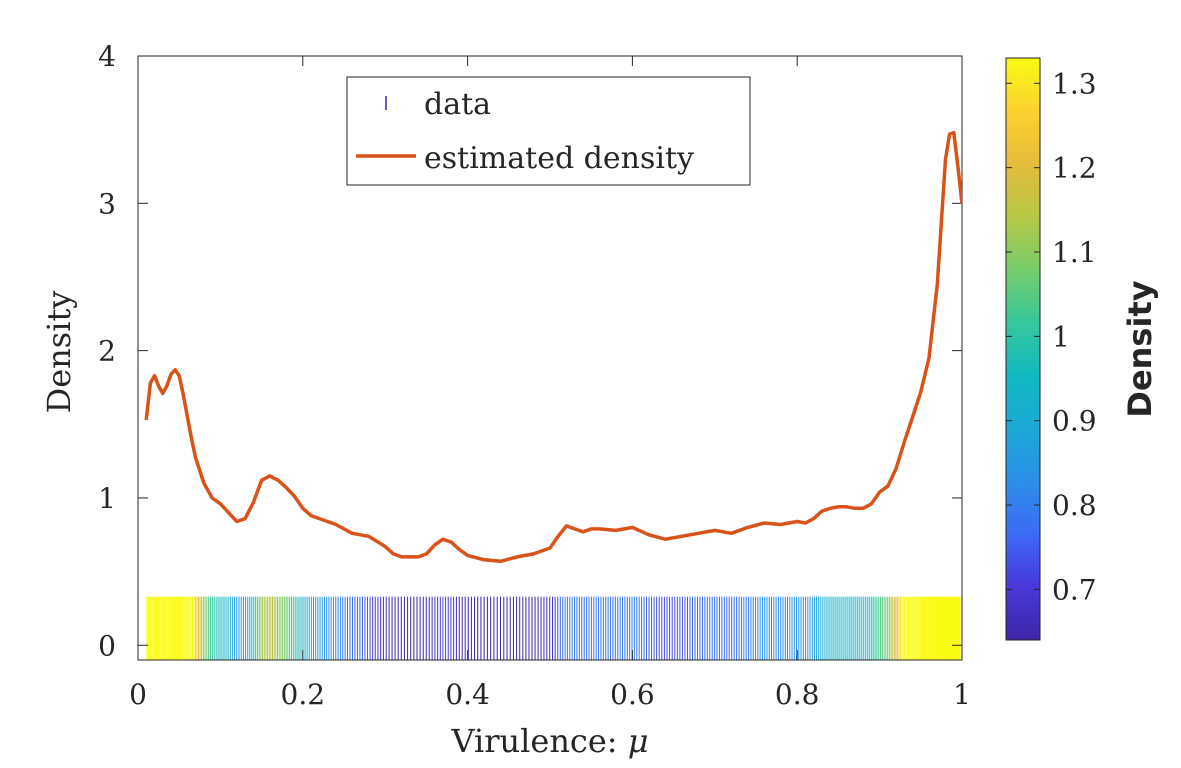  I want to click on colorbar-tick-label: 0.8, so click(1074, 505).